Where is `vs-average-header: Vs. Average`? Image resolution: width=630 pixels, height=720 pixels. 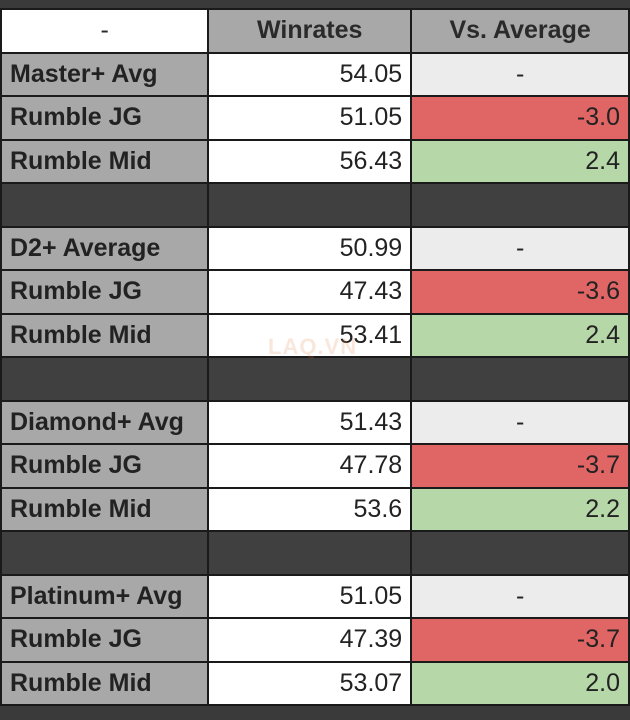
vs-average-header: Vs. Average is located at coordinates (520, 31).